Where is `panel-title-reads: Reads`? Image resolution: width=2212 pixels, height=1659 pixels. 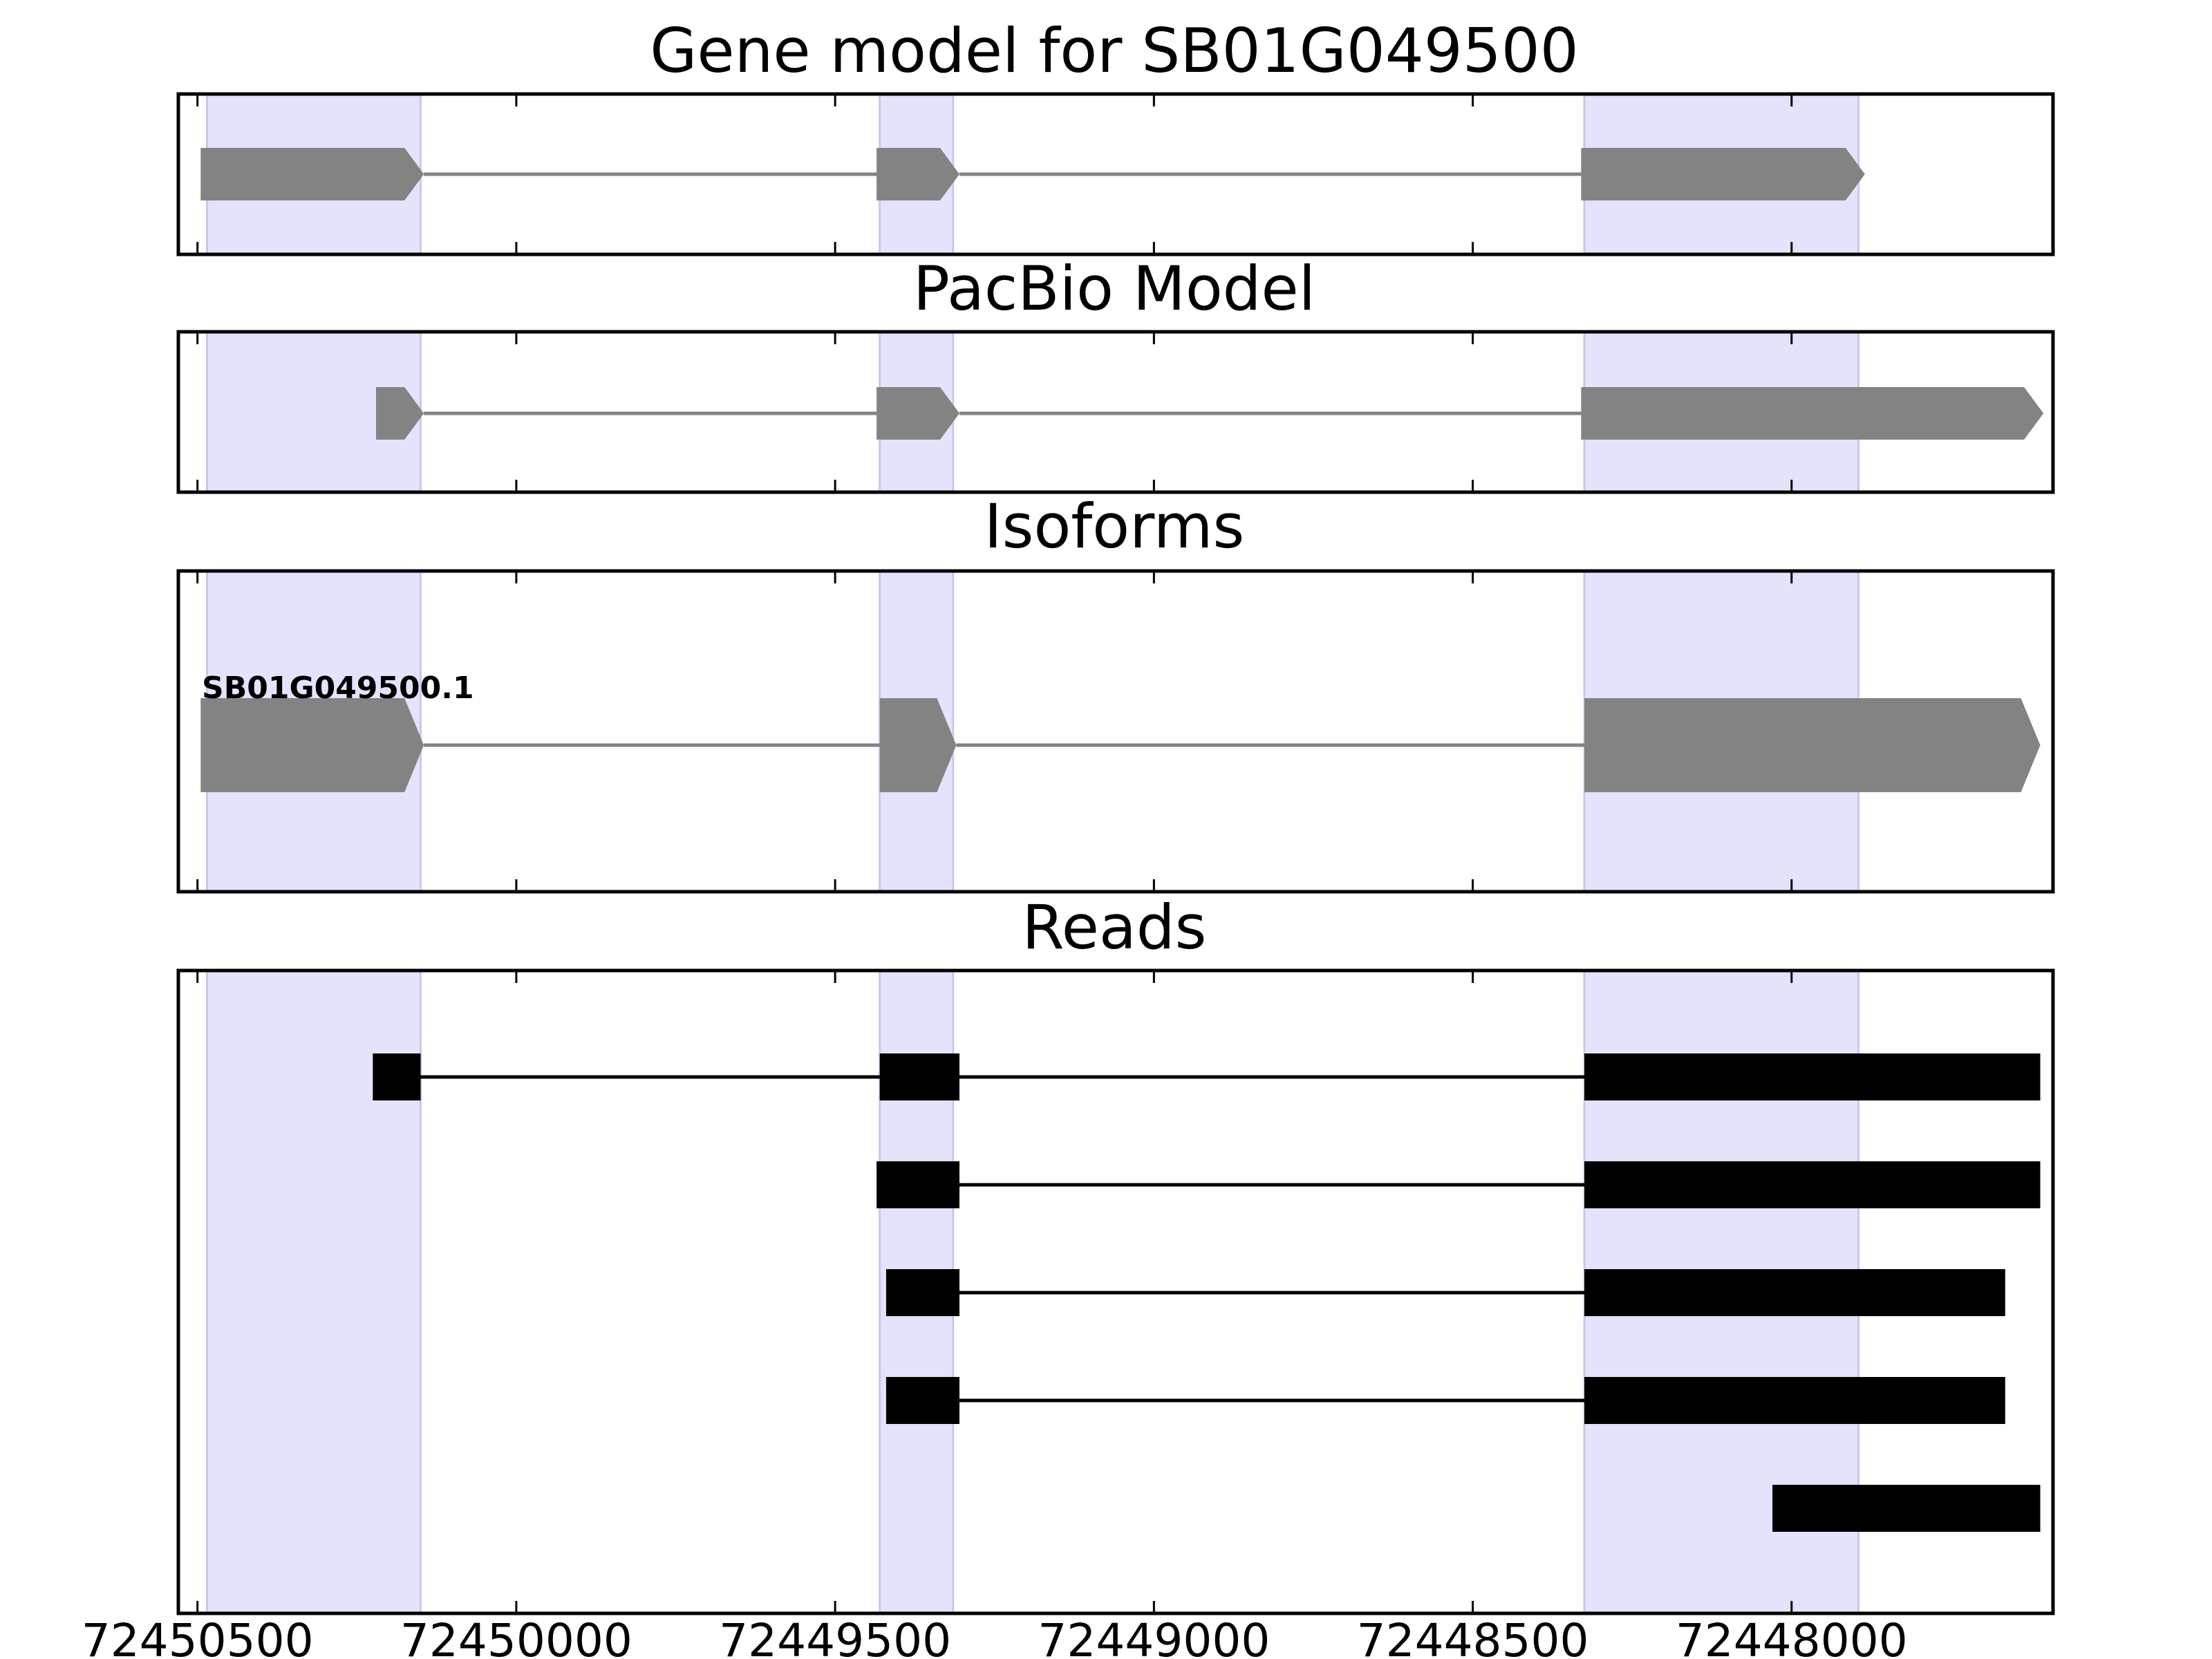 panel-title-reads: Reads is located at coordinates (1114, 927).